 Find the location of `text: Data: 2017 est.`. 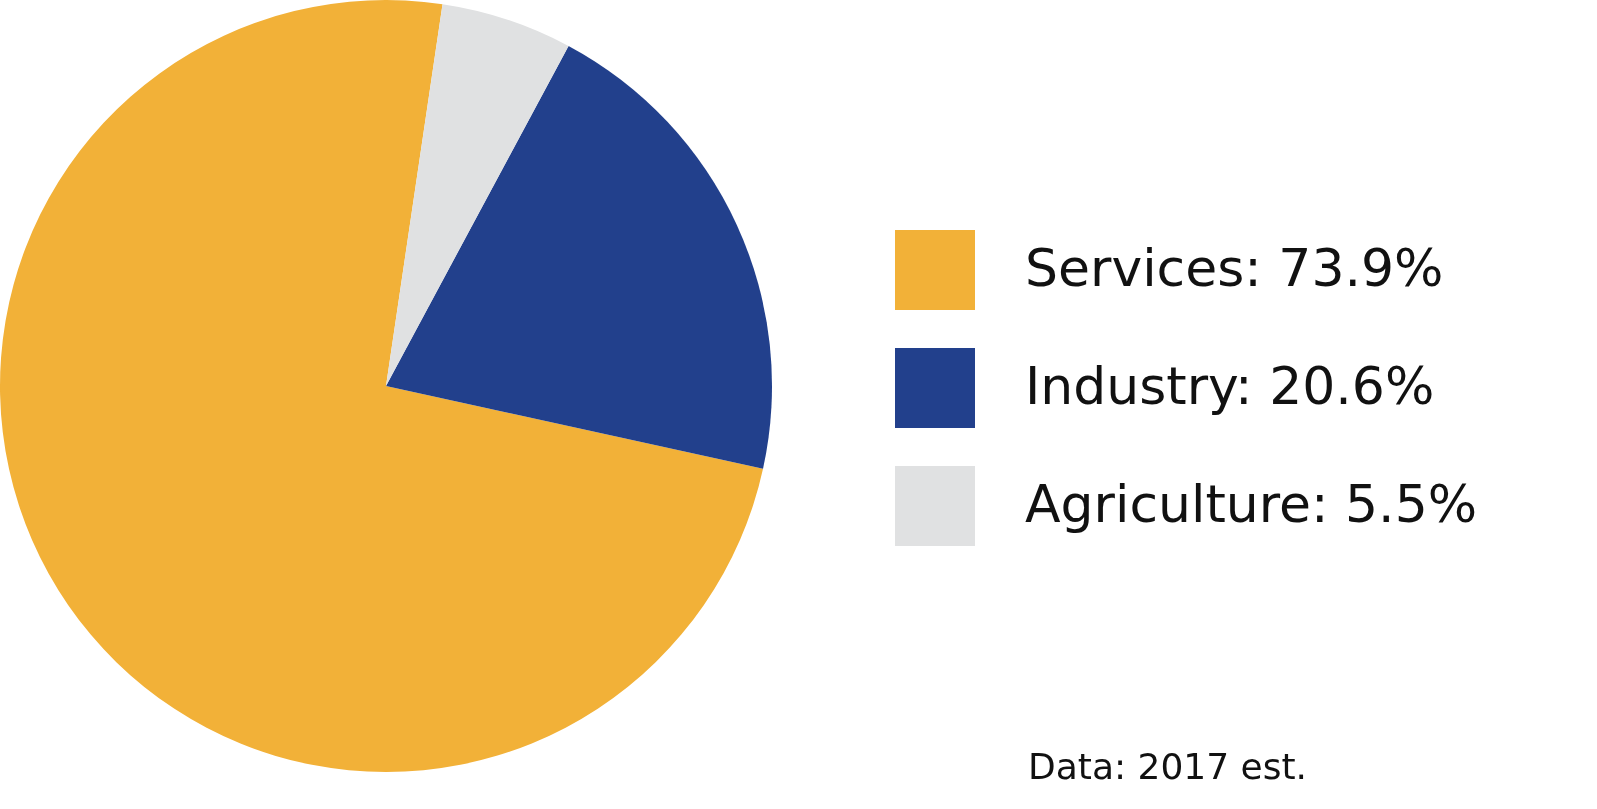

text: Data: 2017 est. is located at coordinates (1168, 766).